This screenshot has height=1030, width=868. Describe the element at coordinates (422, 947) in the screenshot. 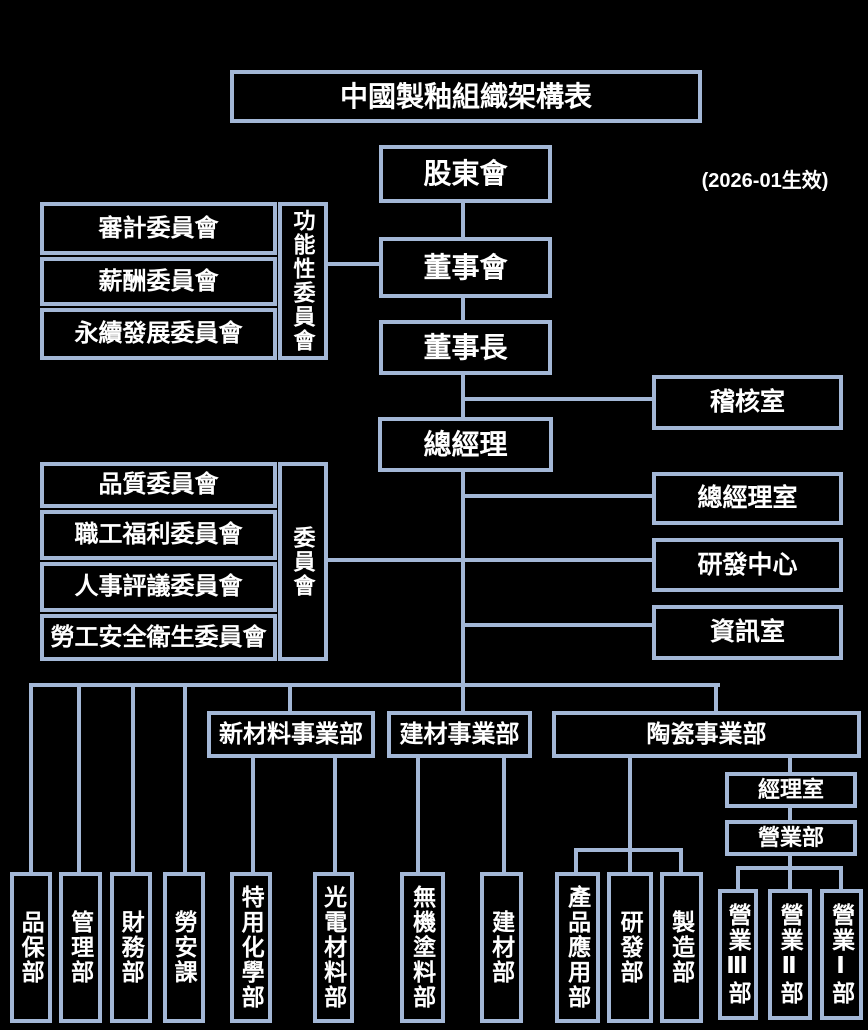

I see `node-inorganic-coatings-dept: 無機塗料部` at that location.